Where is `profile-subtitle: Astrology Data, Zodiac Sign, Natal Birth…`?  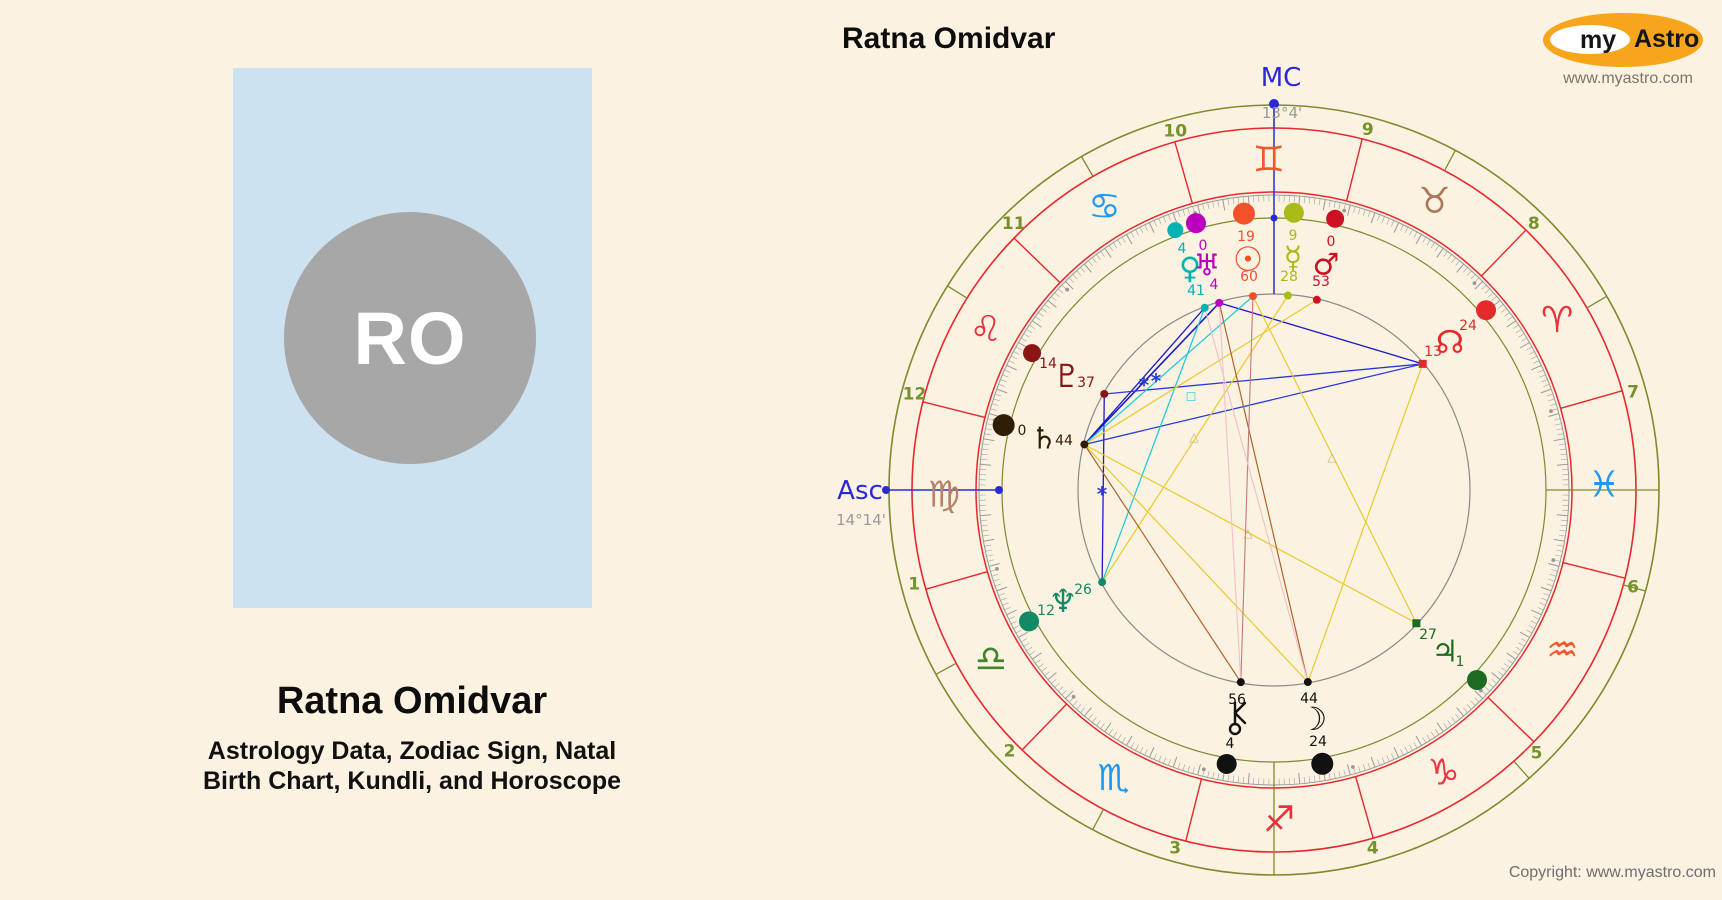 profile-subtitle: Astrology Data, Zodiac Sign, Natal Birth… is located at coordinates (412, 766).